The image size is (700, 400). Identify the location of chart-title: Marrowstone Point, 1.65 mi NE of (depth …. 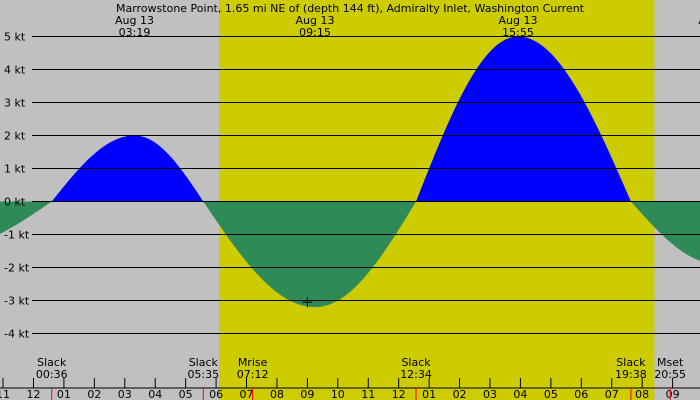
(350, 8).